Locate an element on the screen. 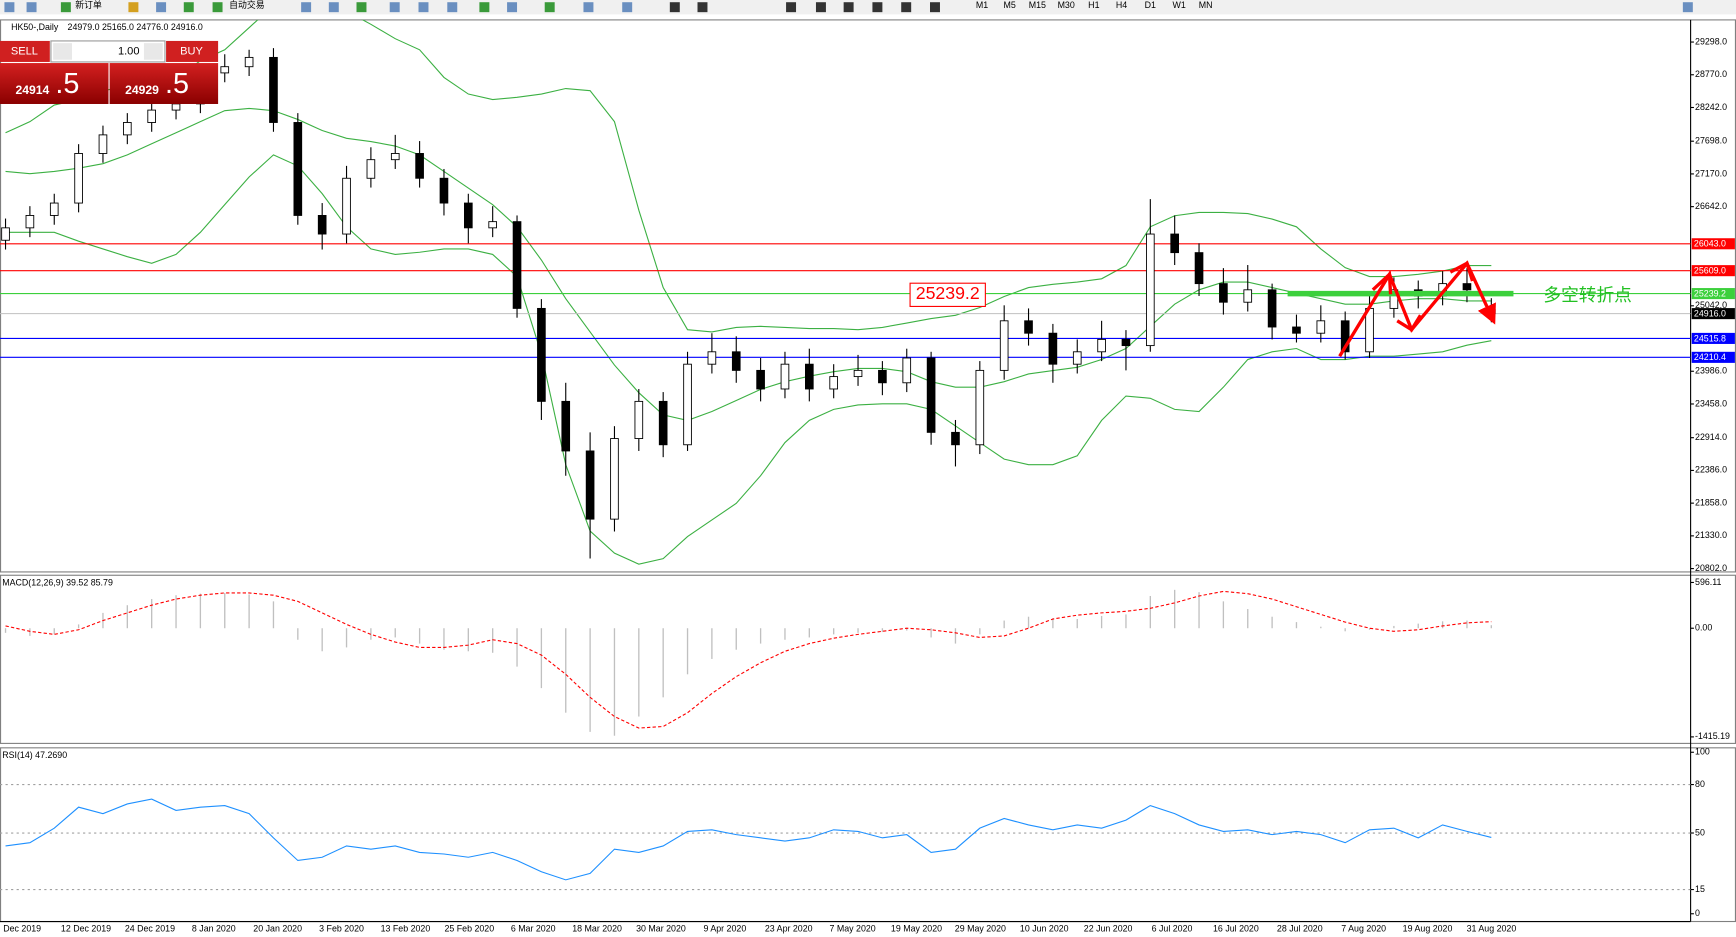  one-click-trading: SELL 1.00 BUY 24914 .5 24929 .5 is located at coordinates (109, 72).